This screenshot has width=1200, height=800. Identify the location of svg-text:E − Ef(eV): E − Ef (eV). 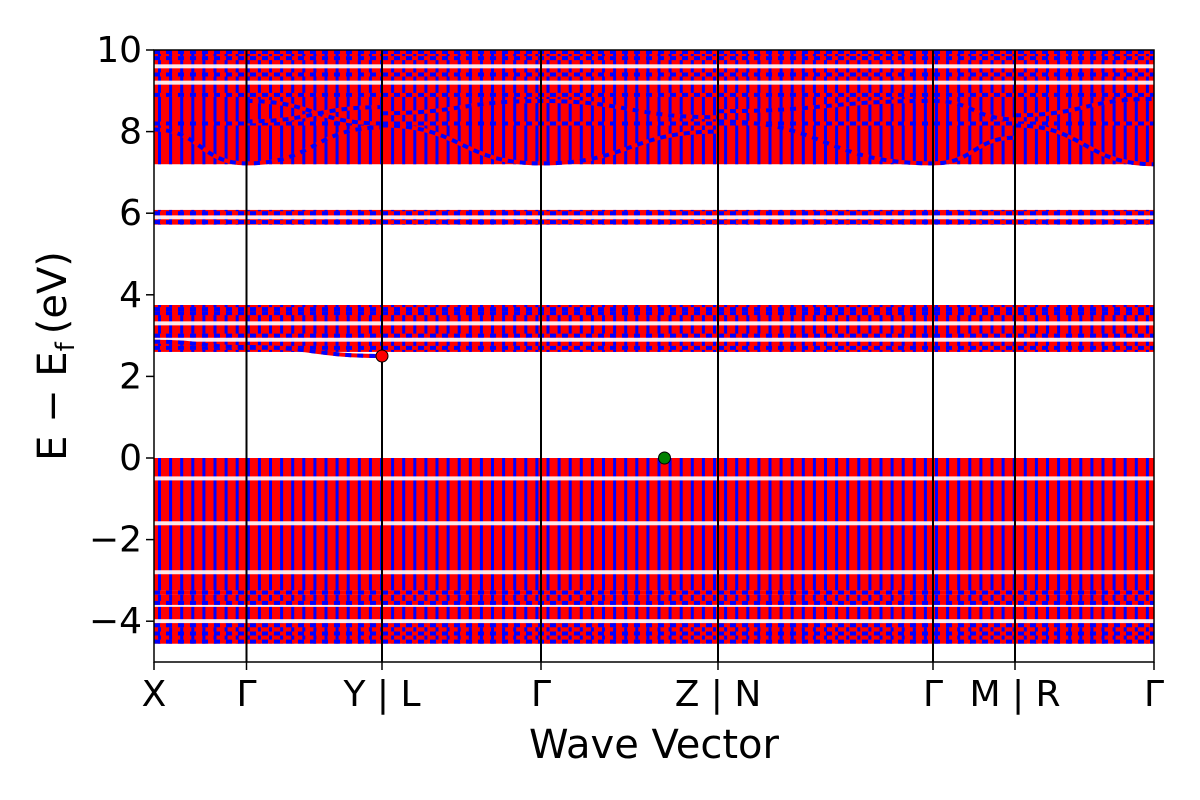
(55, 356).